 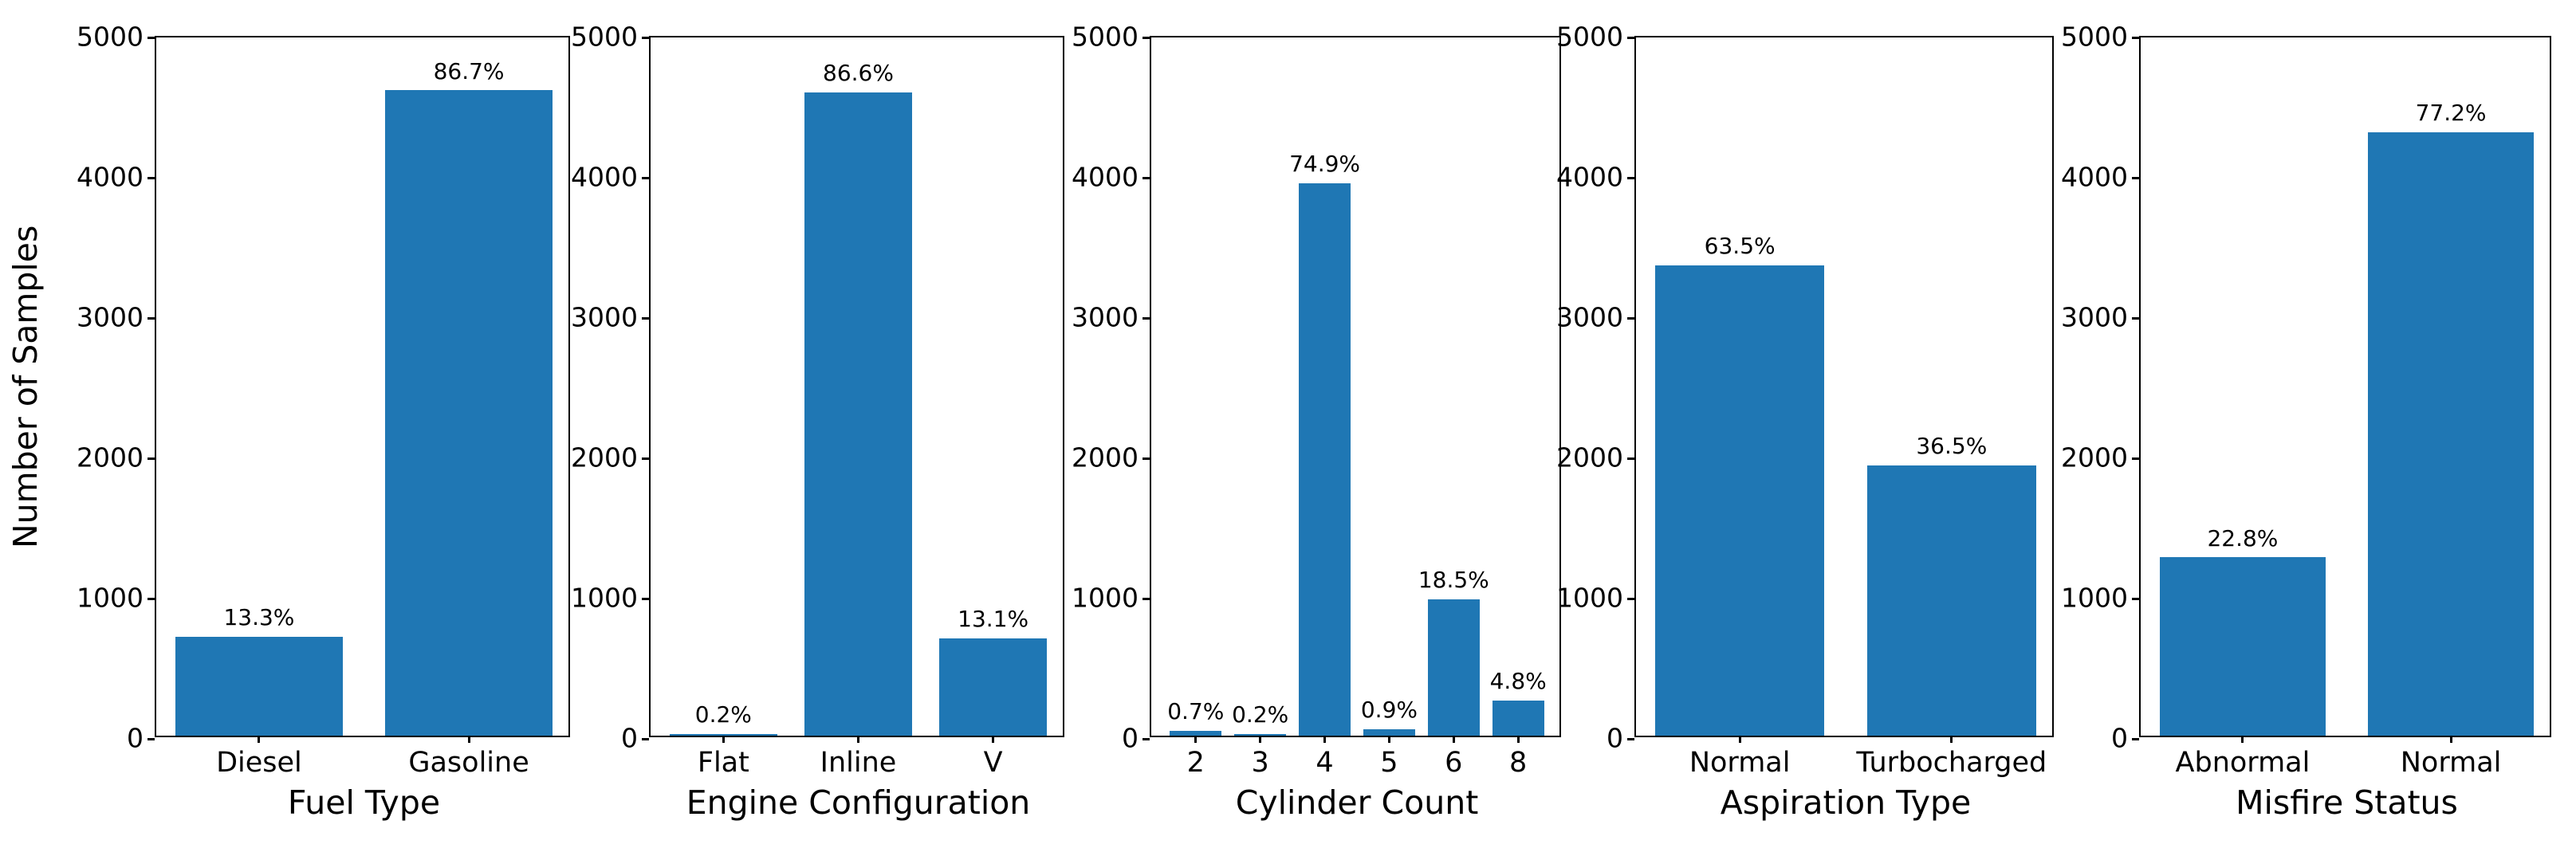 What do you see at coordinates (2243, 646) in the screenshot?
I see `bar-misfire-status-abnormal` at bounding box center [2243, 646].